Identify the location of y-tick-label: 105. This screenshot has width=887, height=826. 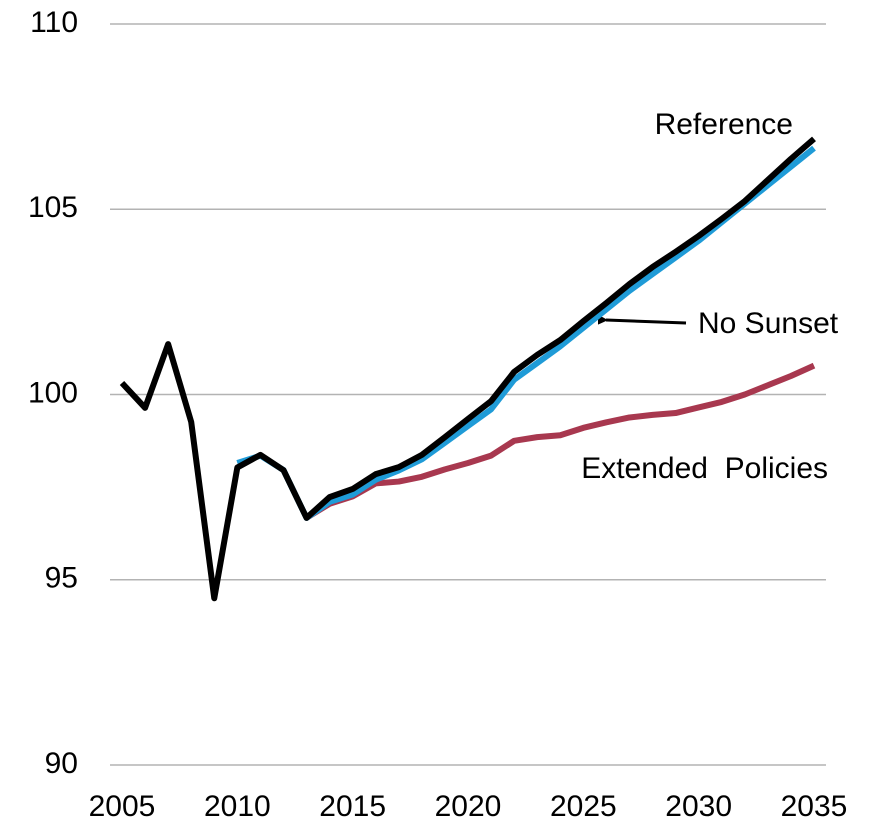
(53, 207).